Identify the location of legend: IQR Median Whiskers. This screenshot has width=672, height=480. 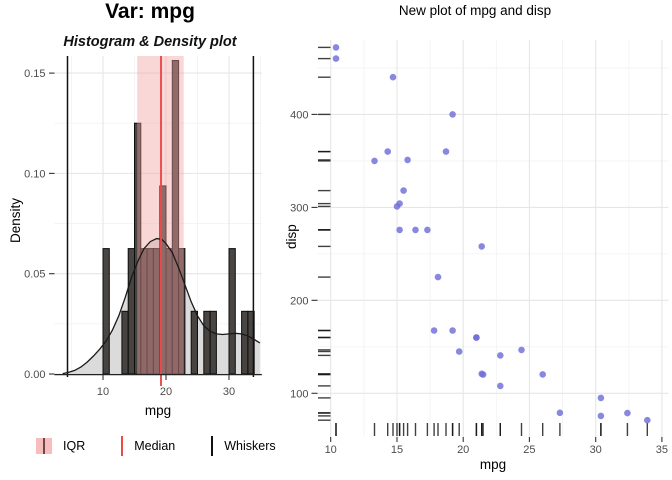
(174, 446).